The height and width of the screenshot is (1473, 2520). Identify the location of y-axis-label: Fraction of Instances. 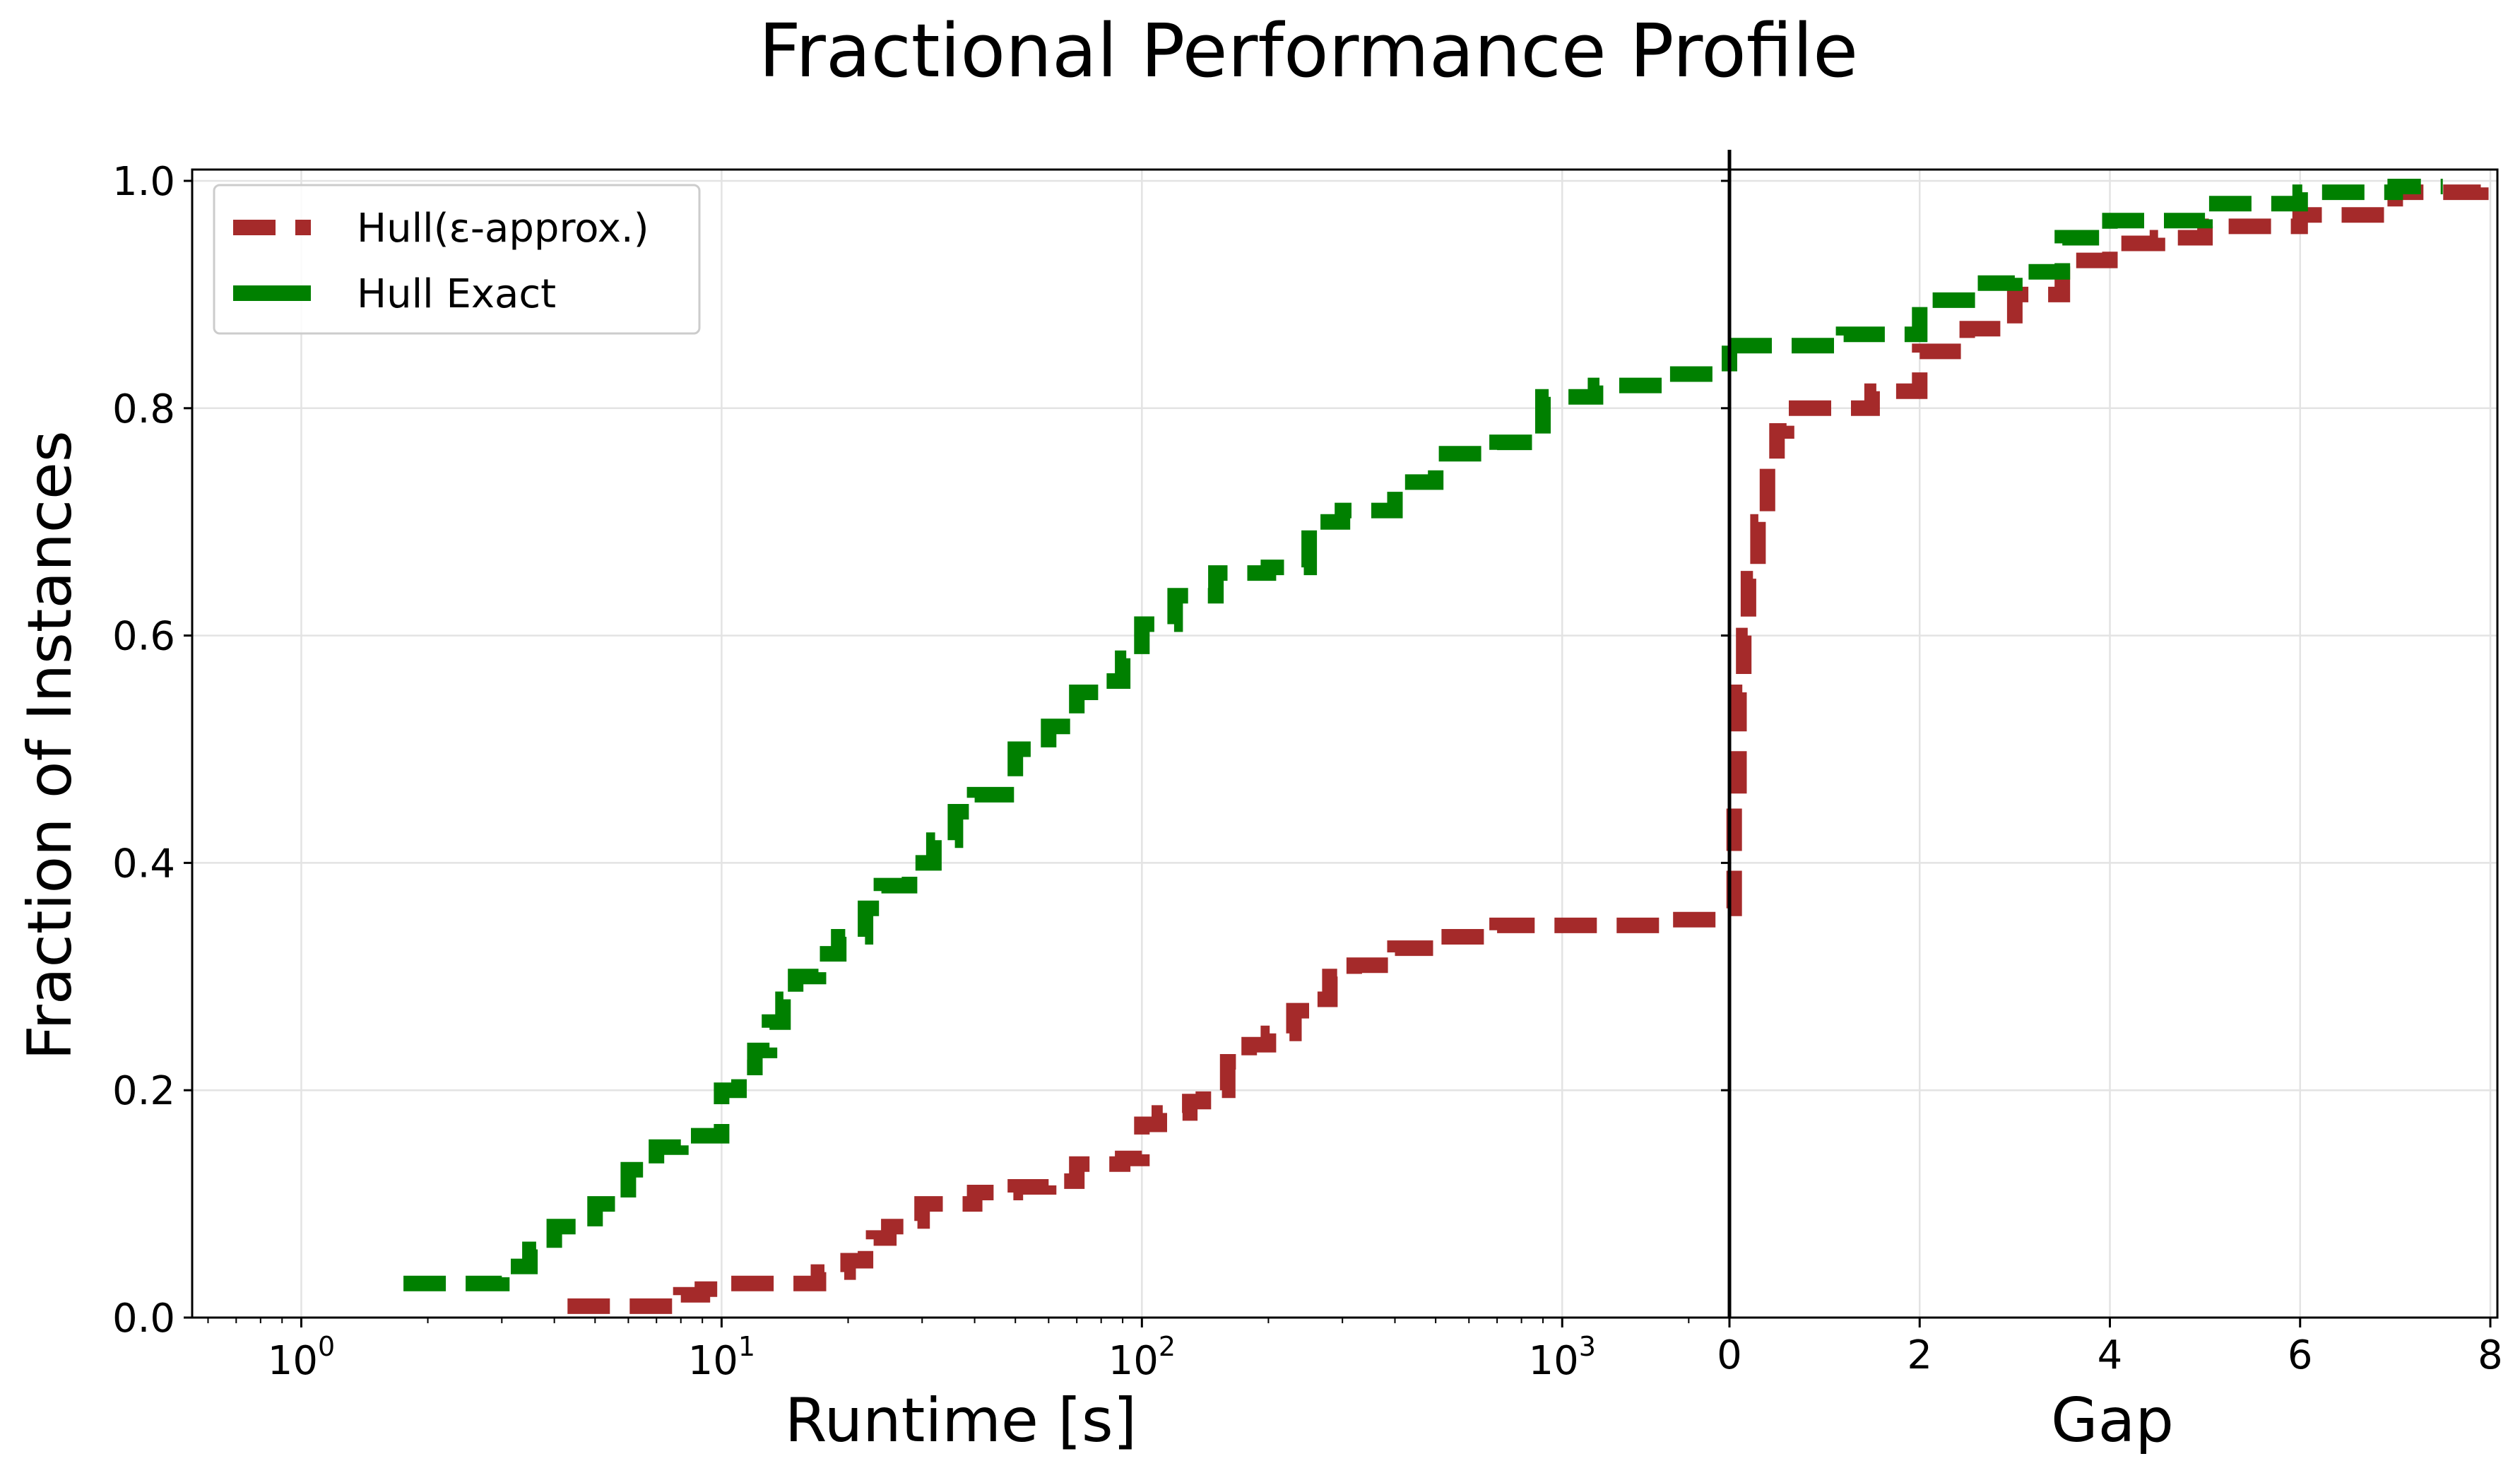
(50, 745).